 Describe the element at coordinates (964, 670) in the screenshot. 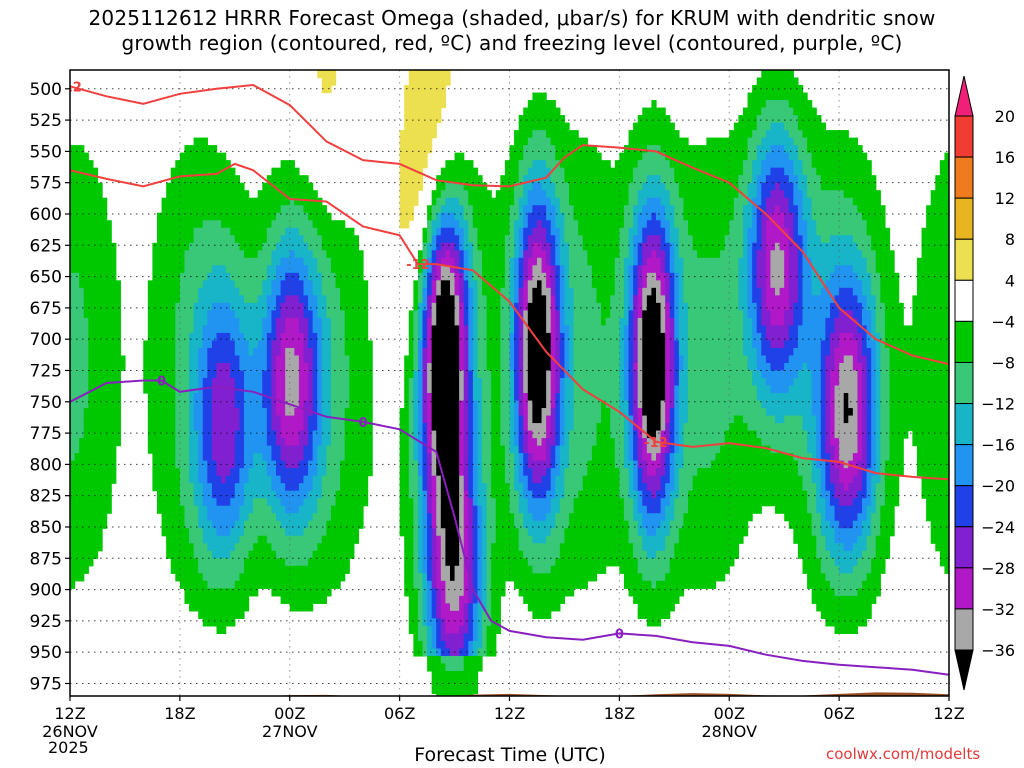

I see `colorbar-bottom-arrow` at that location.